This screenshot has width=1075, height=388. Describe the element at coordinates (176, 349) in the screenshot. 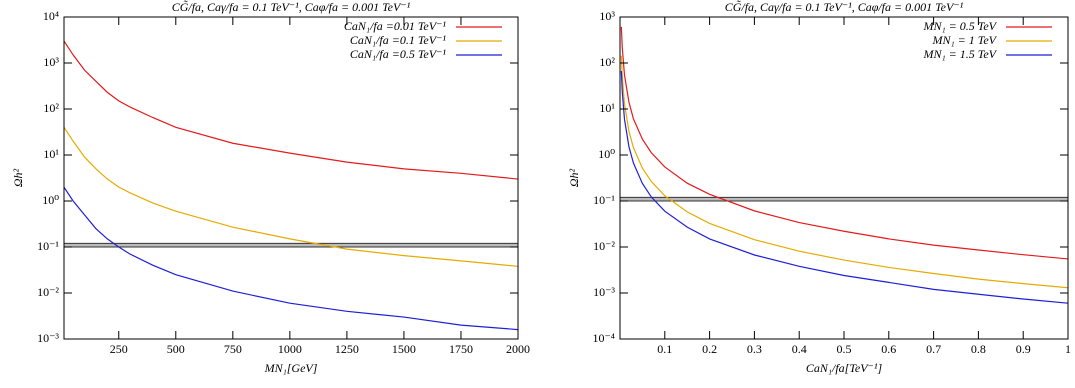

I see `x-tick-label: 500` at that location.